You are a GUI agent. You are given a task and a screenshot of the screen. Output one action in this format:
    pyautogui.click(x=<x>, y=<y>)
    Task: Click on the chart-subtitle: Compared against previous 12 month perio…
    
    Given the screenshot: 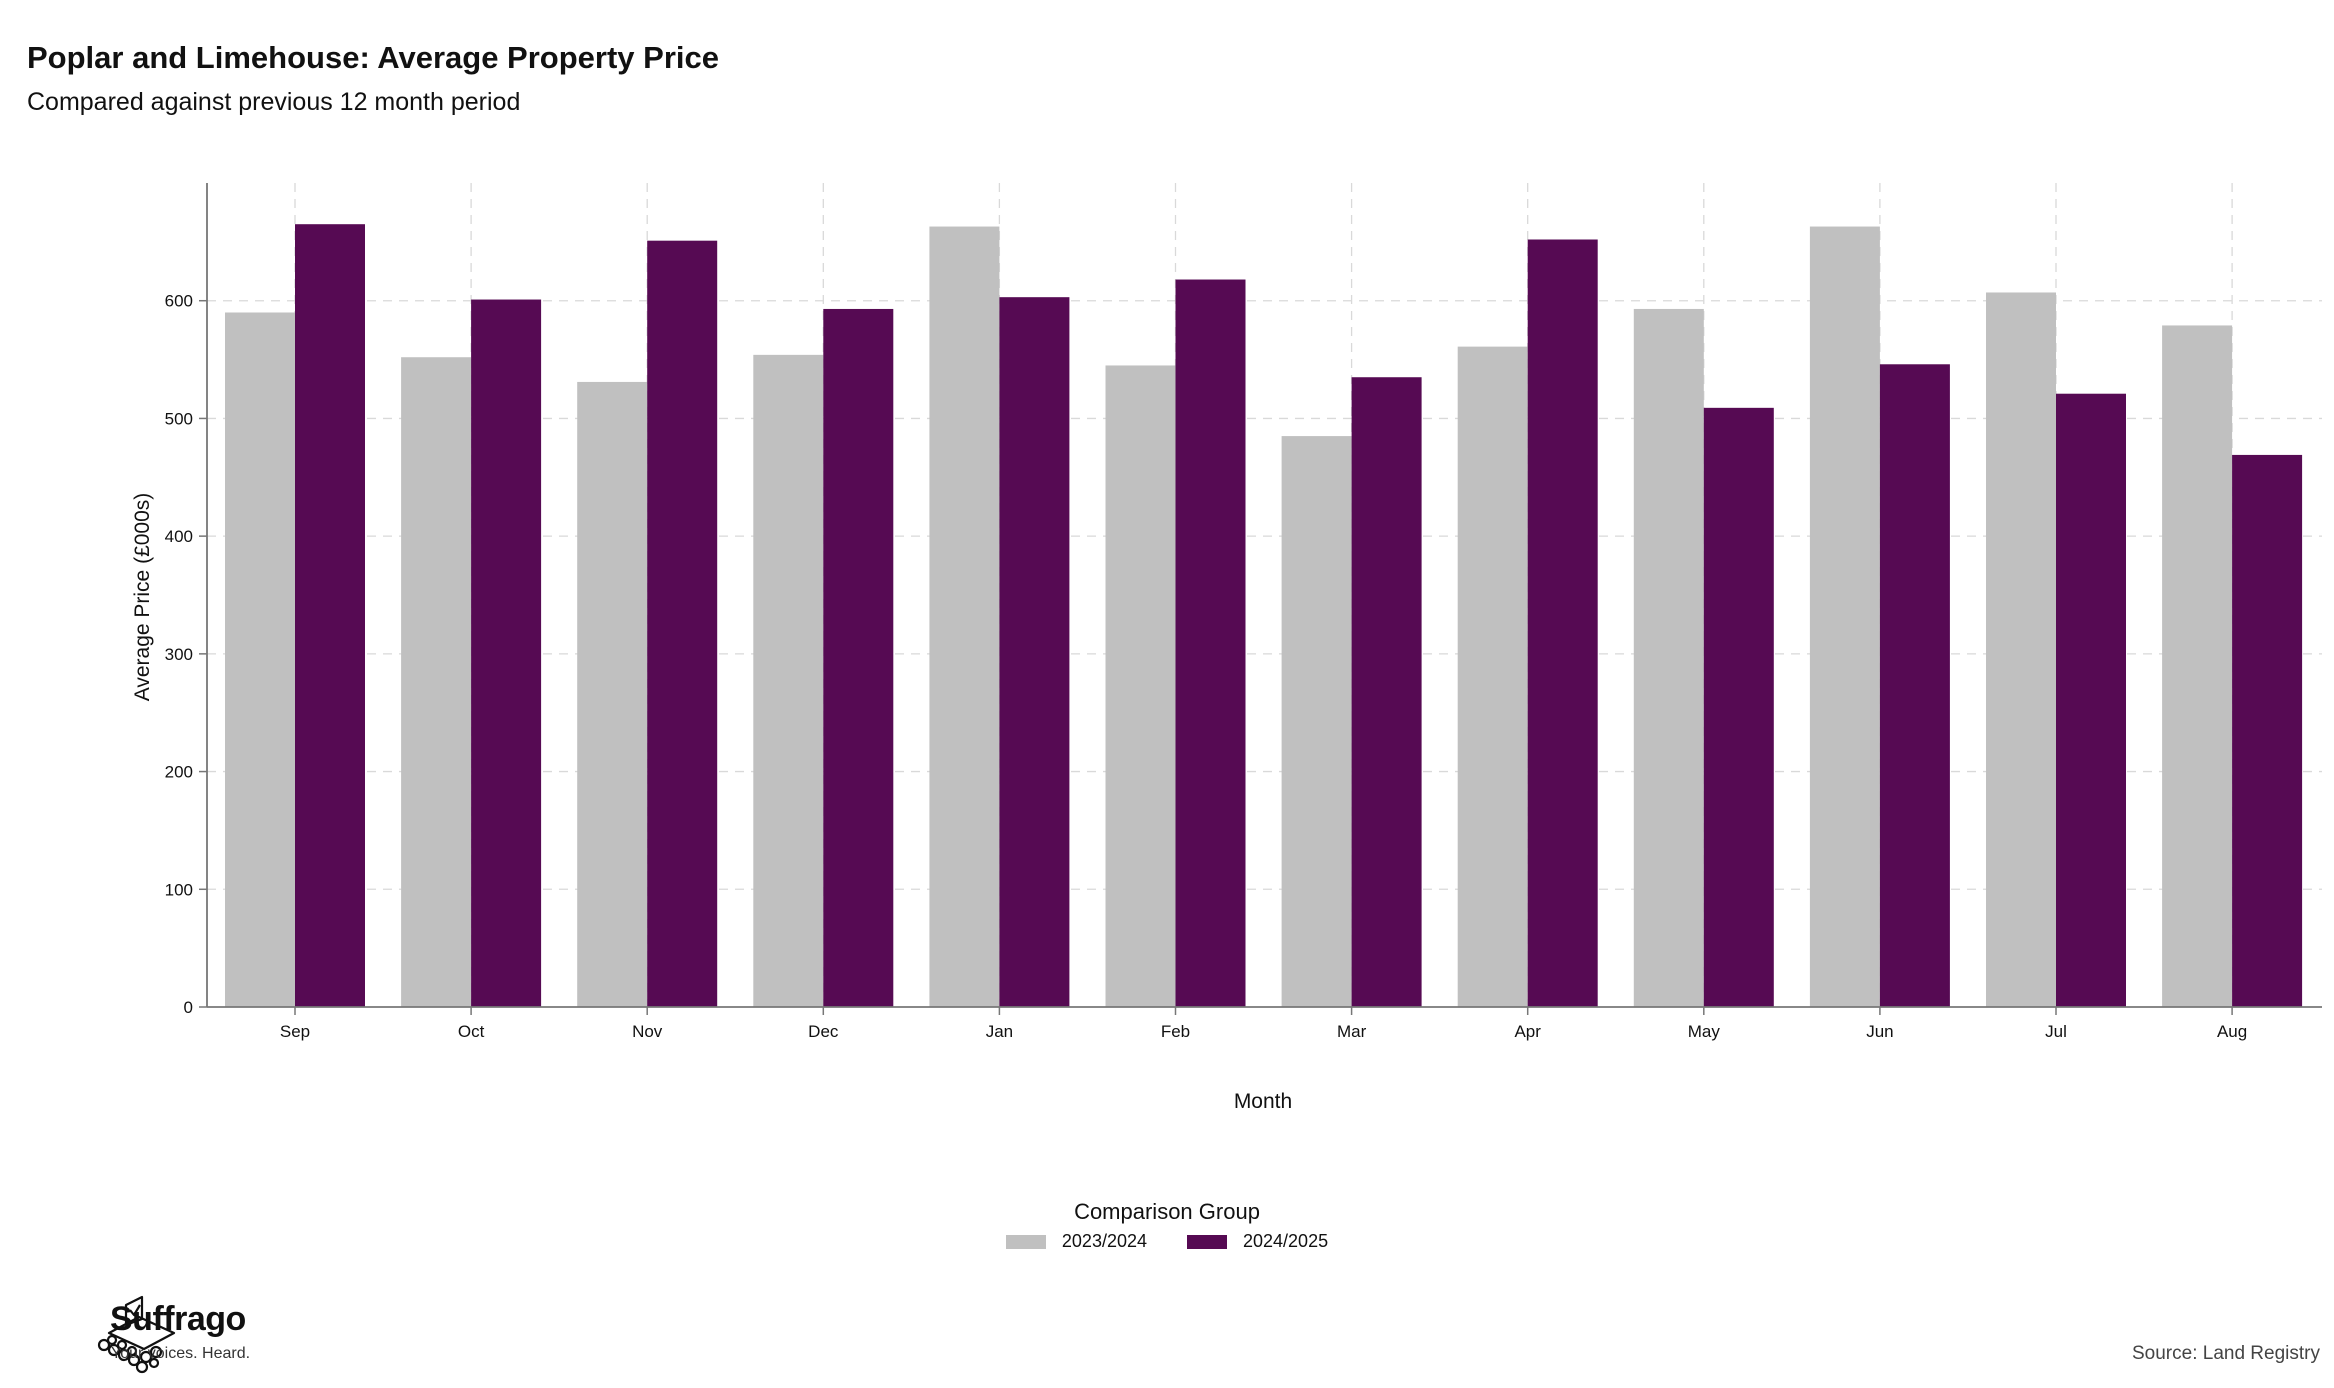 What is the action you would take?
    pyautogui.click(x=274, y=102)
    